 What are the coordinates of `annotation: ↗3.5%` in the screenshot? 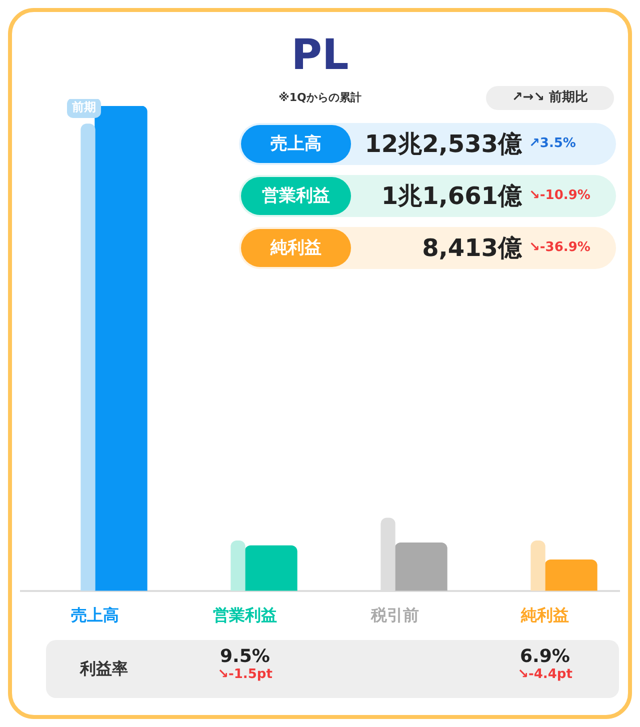 It's located at (552, 144).